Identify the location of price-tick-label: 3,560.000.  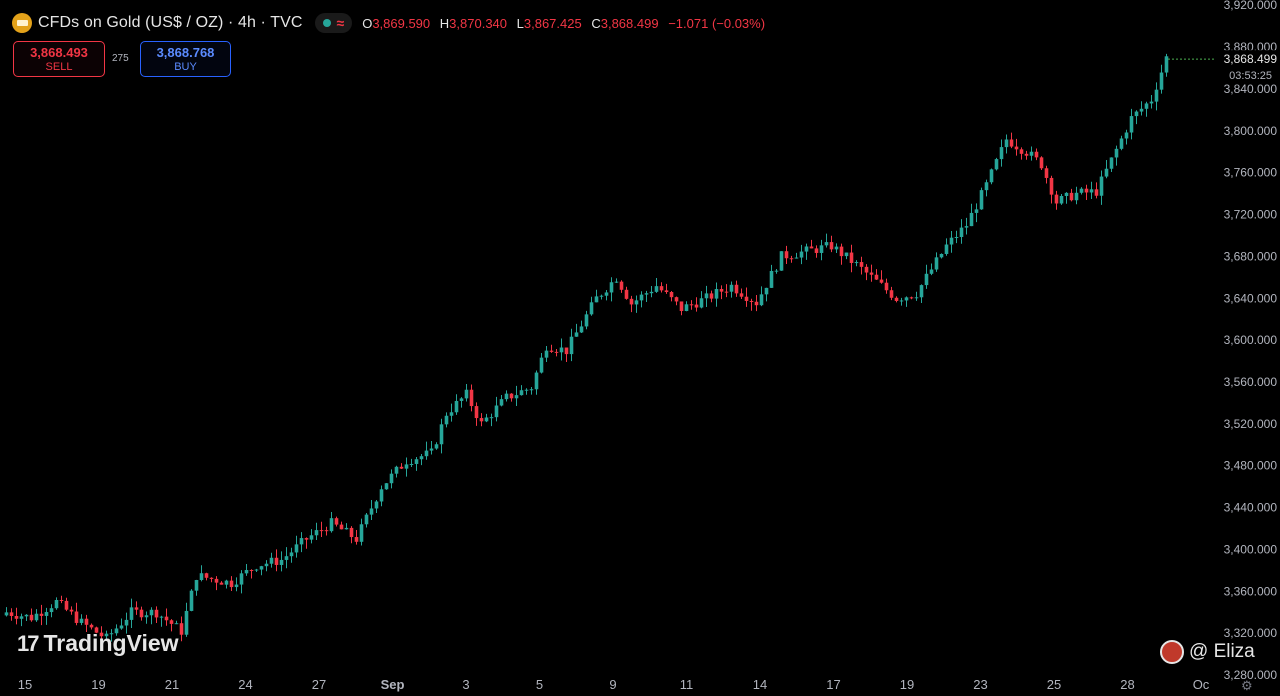
(1251, 382).